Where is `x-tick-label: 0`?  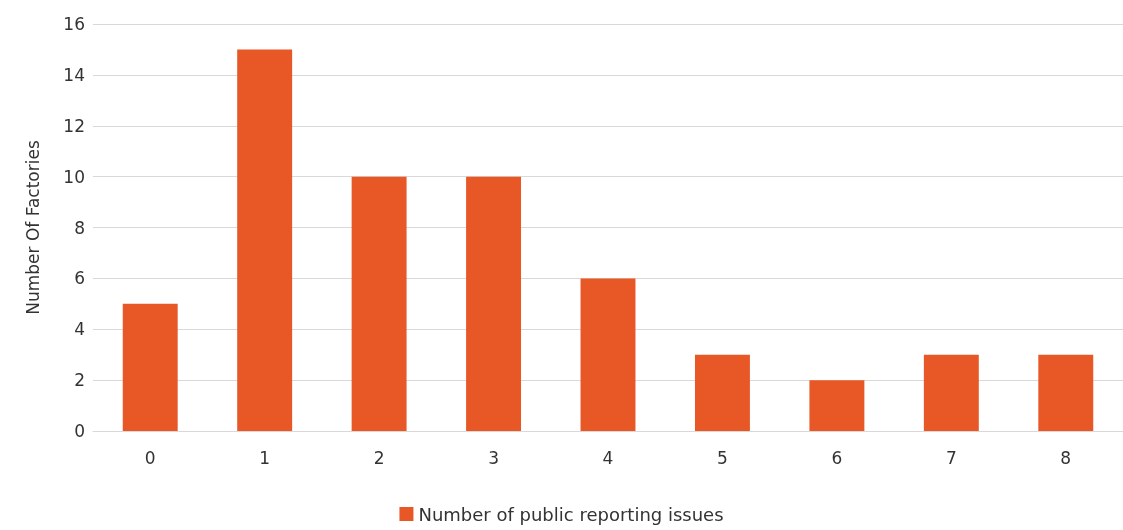 x-tick-label: 0 is located at coordinates (150, 457).